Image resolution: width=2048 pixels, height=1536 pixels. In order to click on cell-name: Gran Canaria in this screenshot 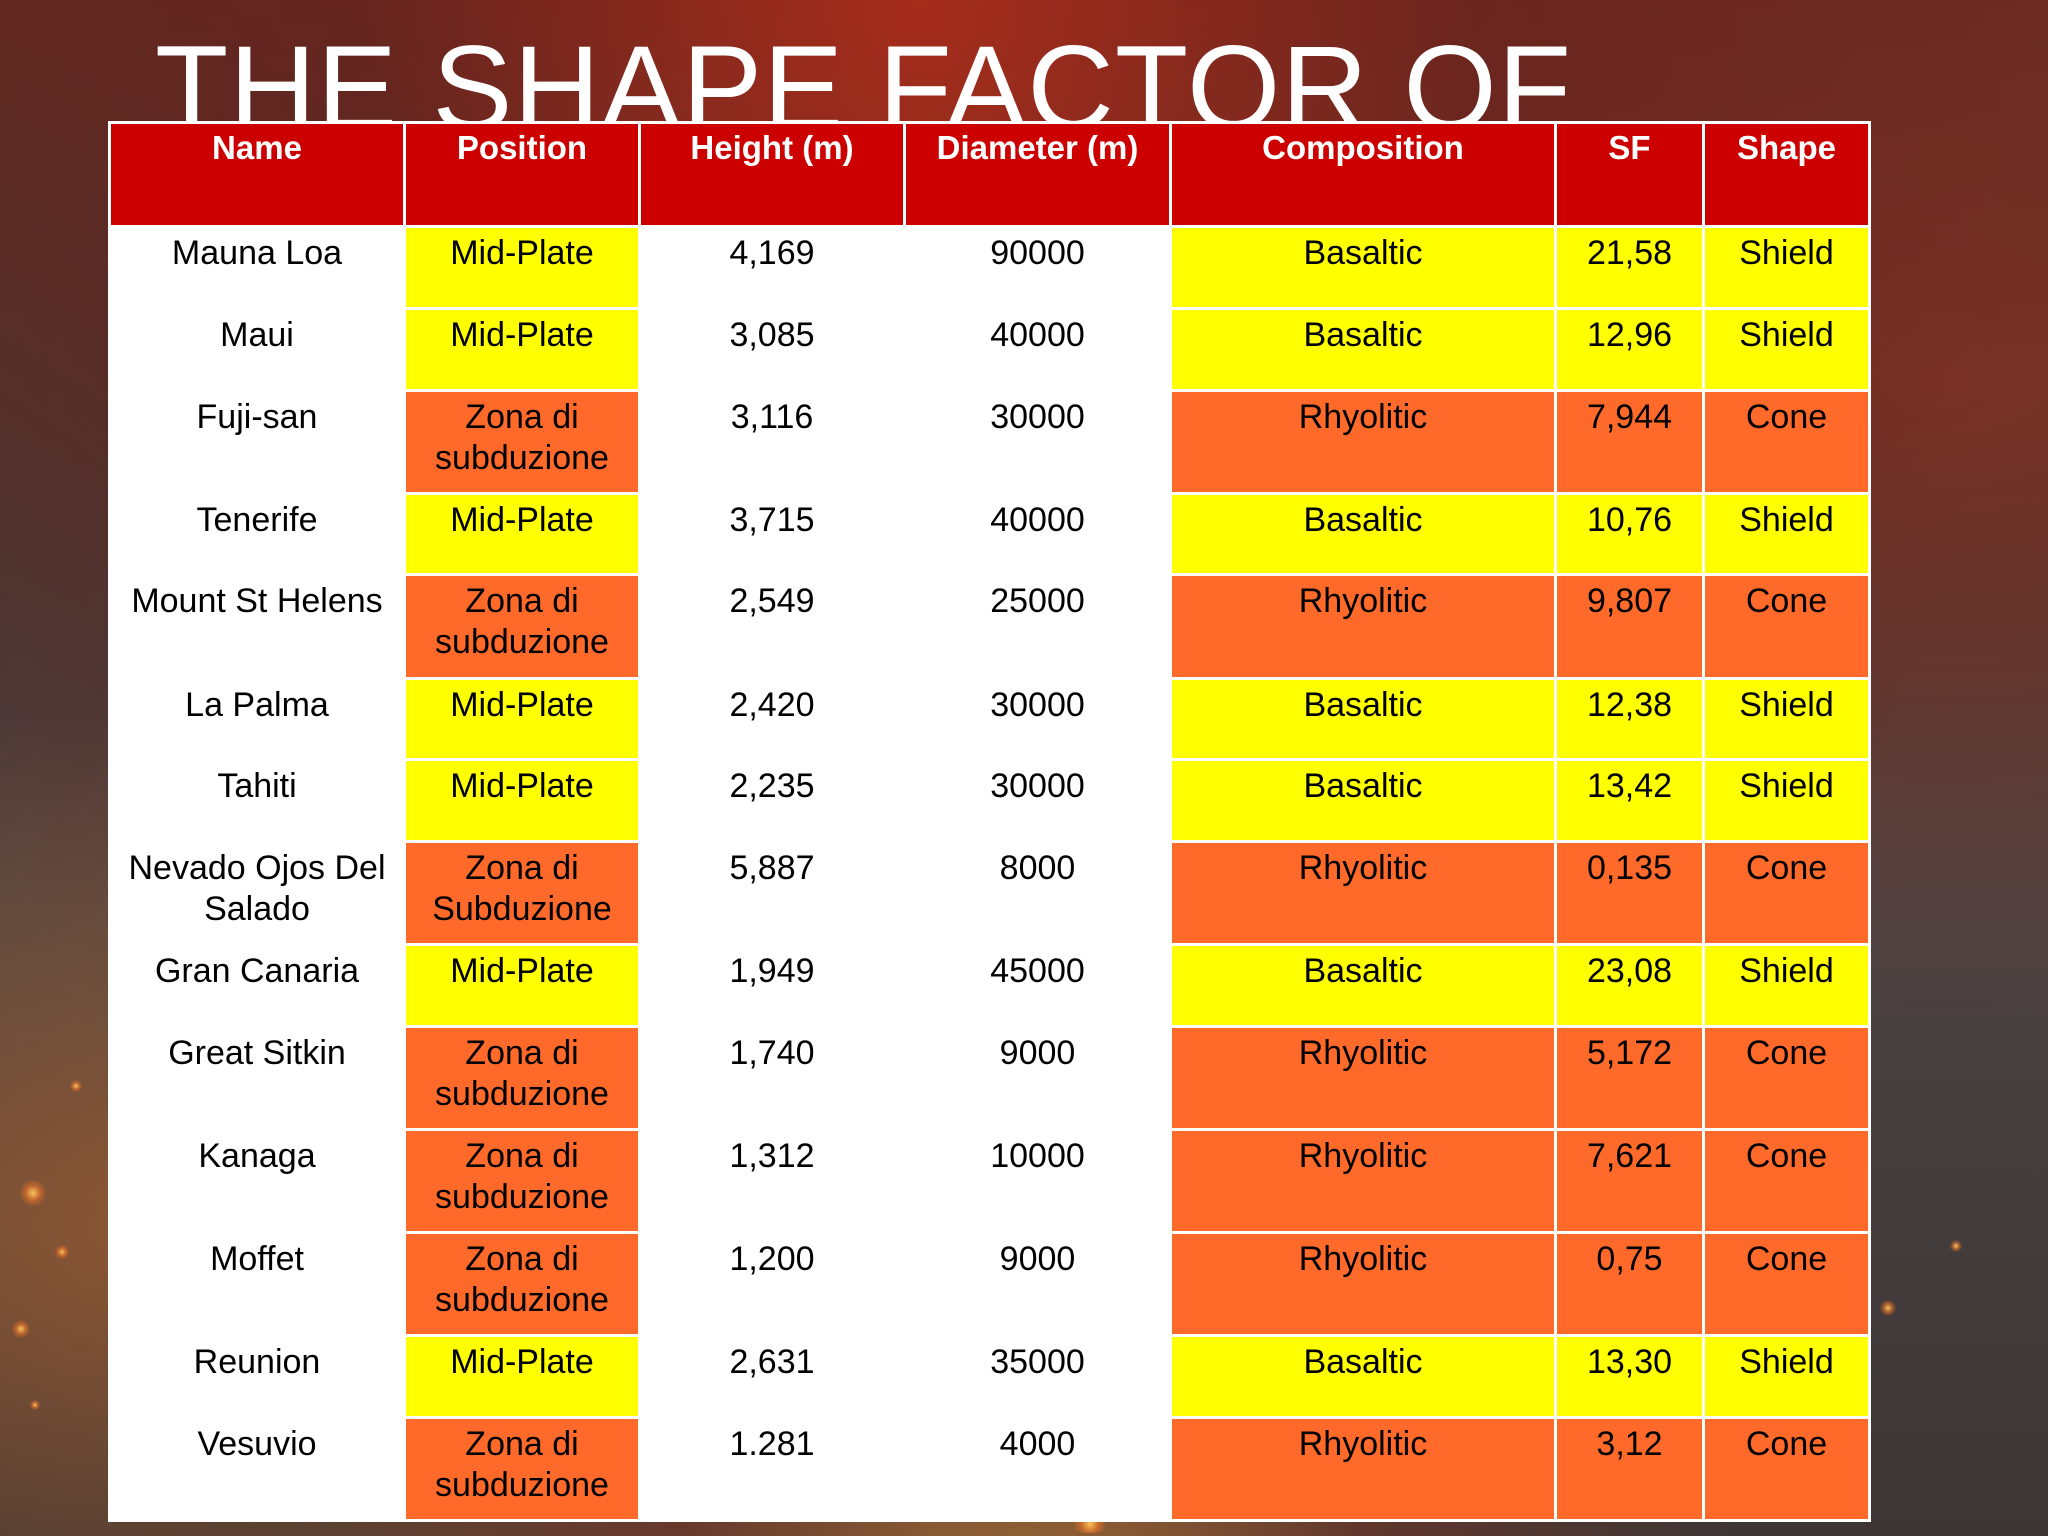, I will do `click(257, 985)`.